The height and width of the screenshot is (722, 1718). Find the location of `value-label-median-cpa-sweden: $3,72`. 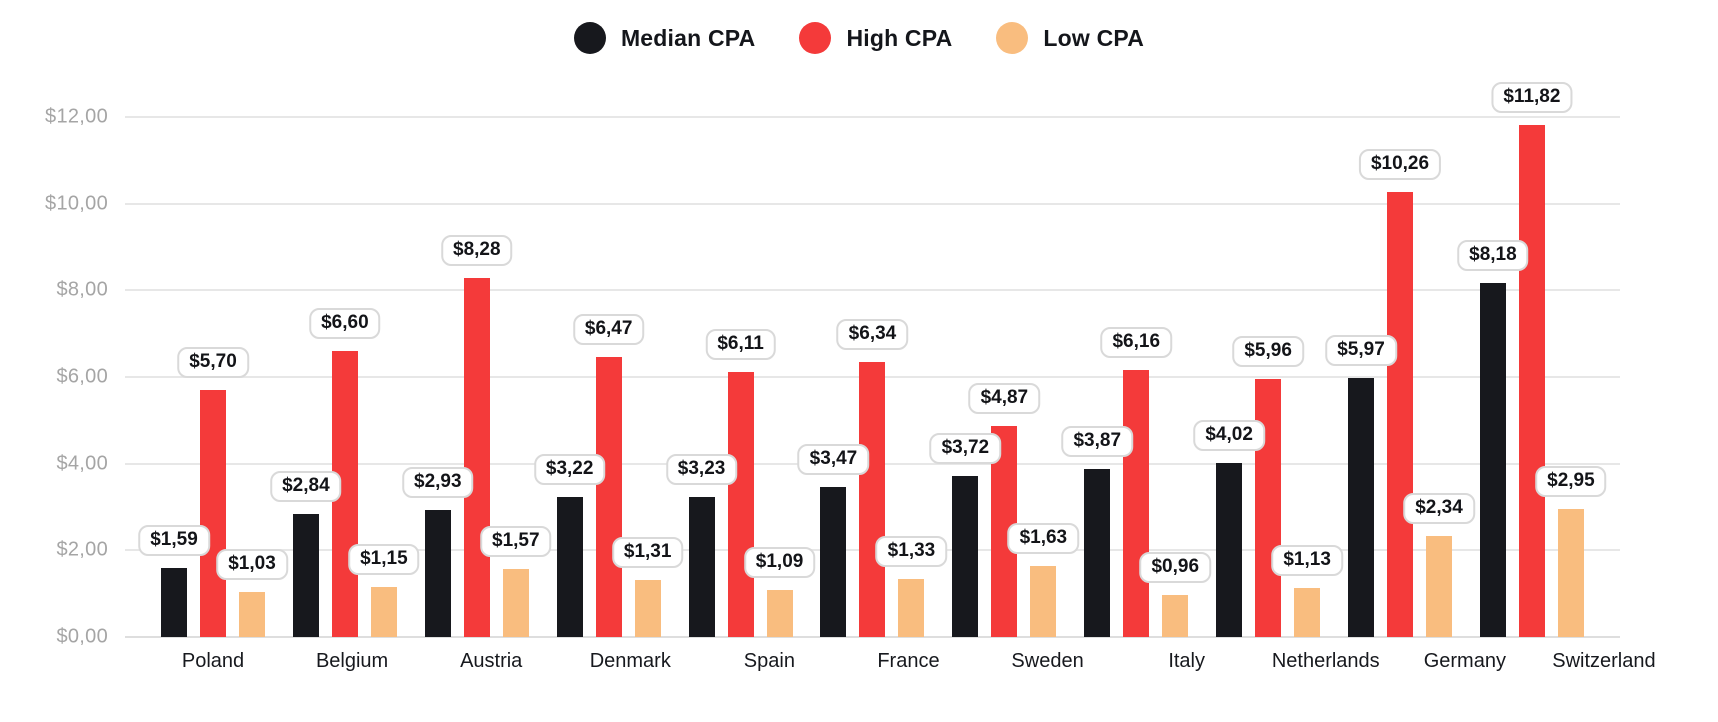

value-label-median-cpa-sweden: $3,72 is located at coordinates (965, 448).